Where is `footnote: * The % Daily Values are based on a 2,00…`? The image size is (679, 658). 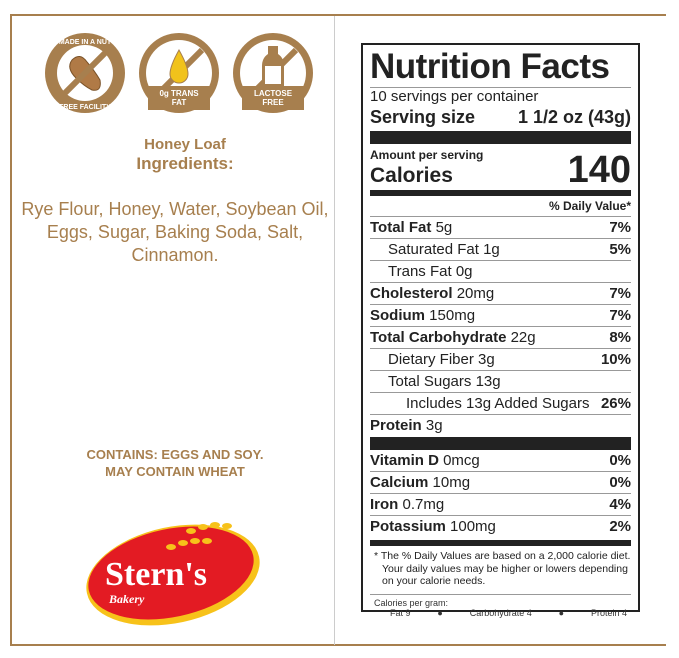
footnote: * The % Daily Values are based on a 2,00… is located at coordinates (500, 570).